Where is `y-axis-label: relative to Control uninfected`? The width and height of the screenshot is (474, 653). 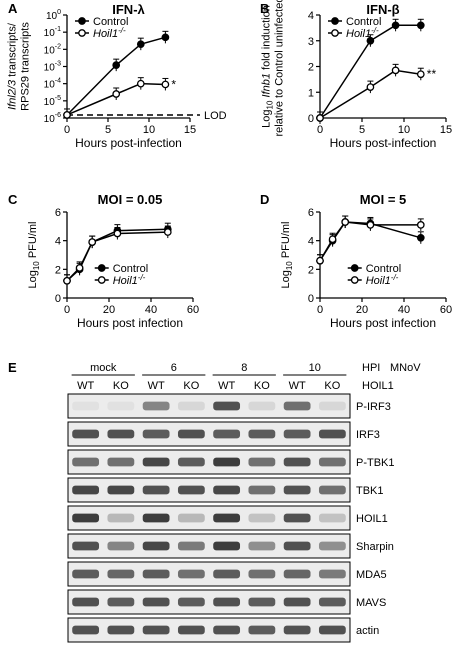
y-axis-label: relative to Control uninfected is located at coordinates (280, 68).